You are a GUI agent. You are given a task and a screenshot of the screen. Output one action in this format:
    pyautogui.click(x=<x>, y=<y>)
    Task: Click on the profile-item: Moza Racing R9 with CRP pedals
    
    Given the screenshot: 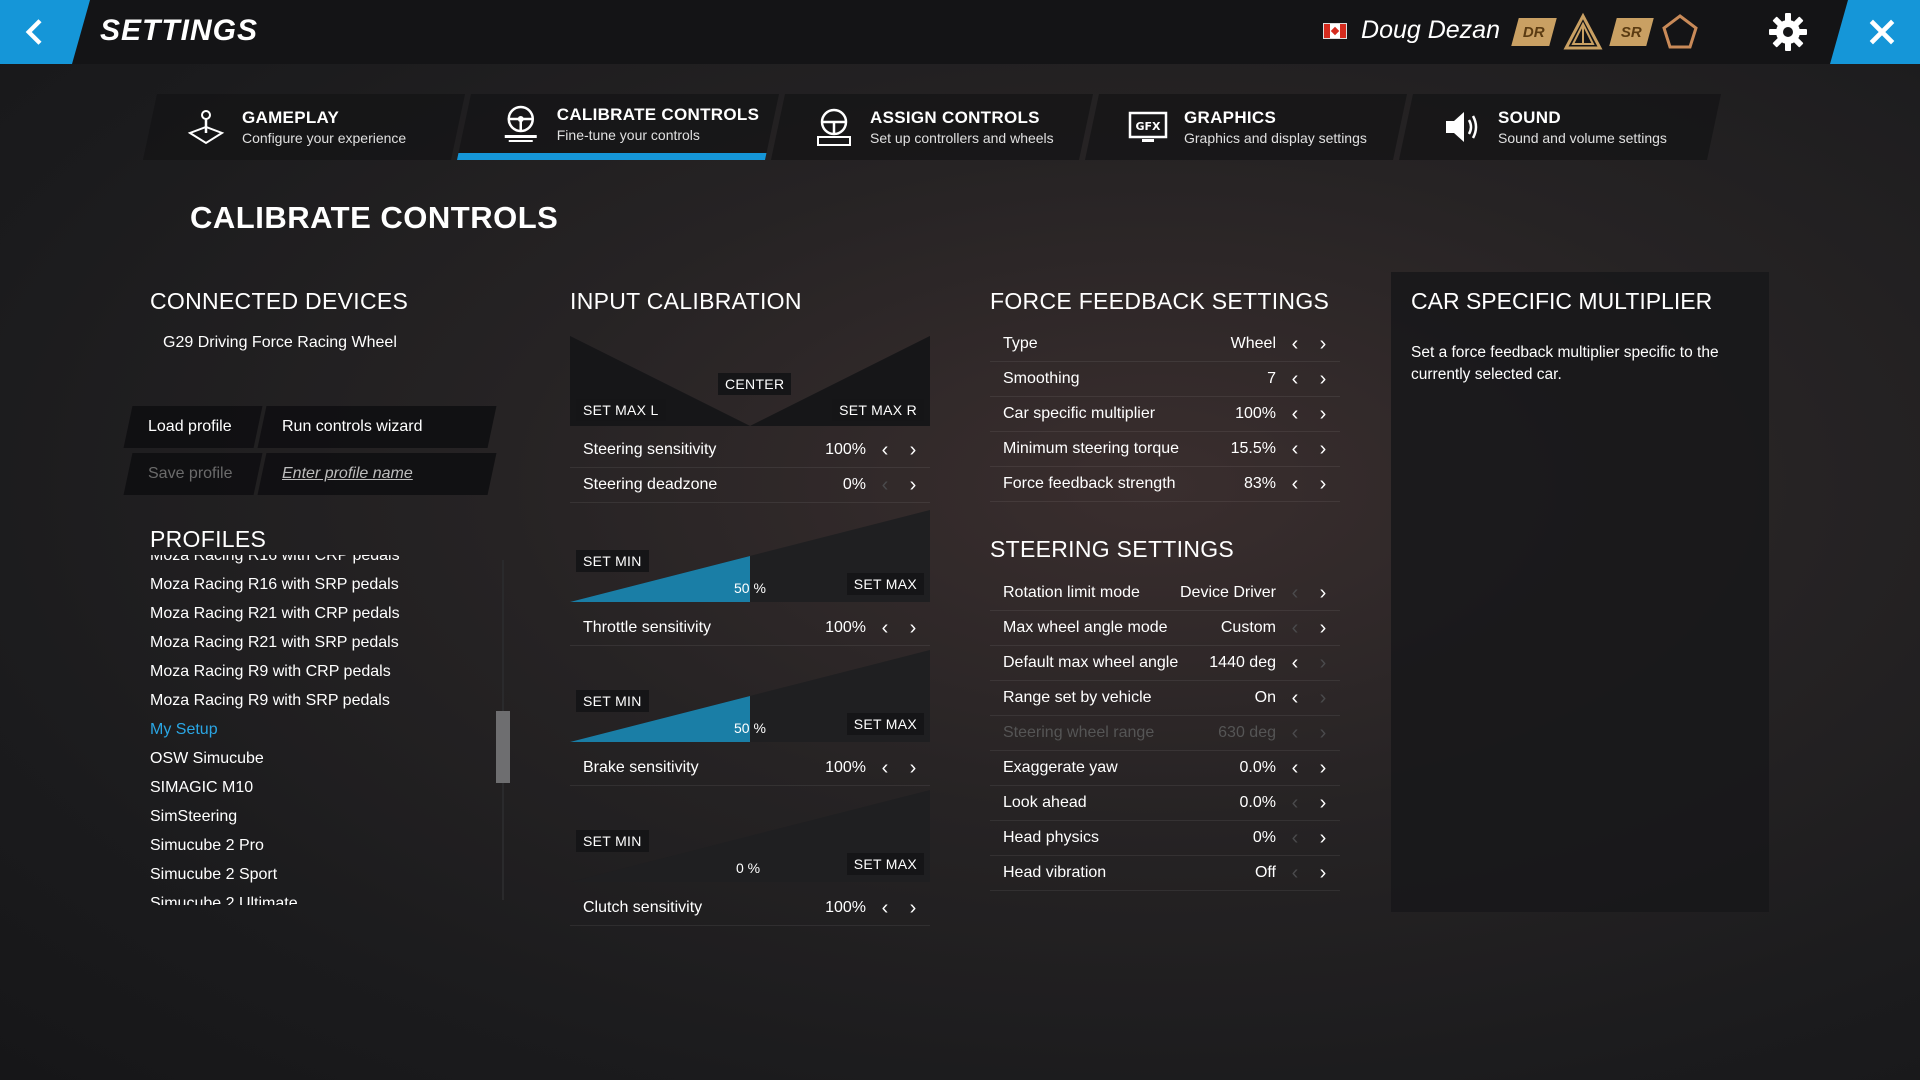 What is the action you would take?
    pyautogui.click(x=270, y=671)
    